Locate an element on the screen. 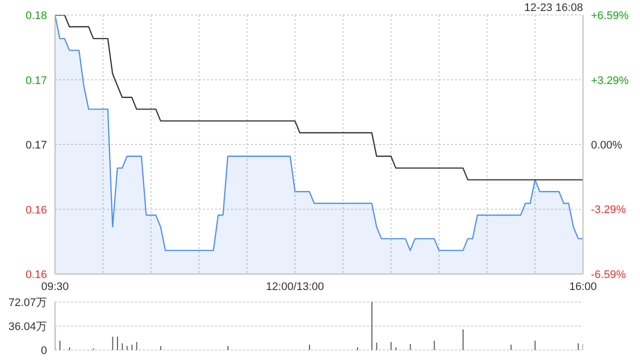 This screenshot has width=640, height=360. y-tick-label: 0 is located at coordinates (43, 350).